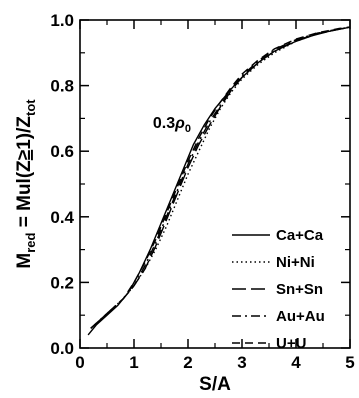 Image resolution: width=359 pixels, height=398 pixels. Describe the element at coordinates (62, 86) in the screenshot. I see `y-tick-label: 0.8` at that location.